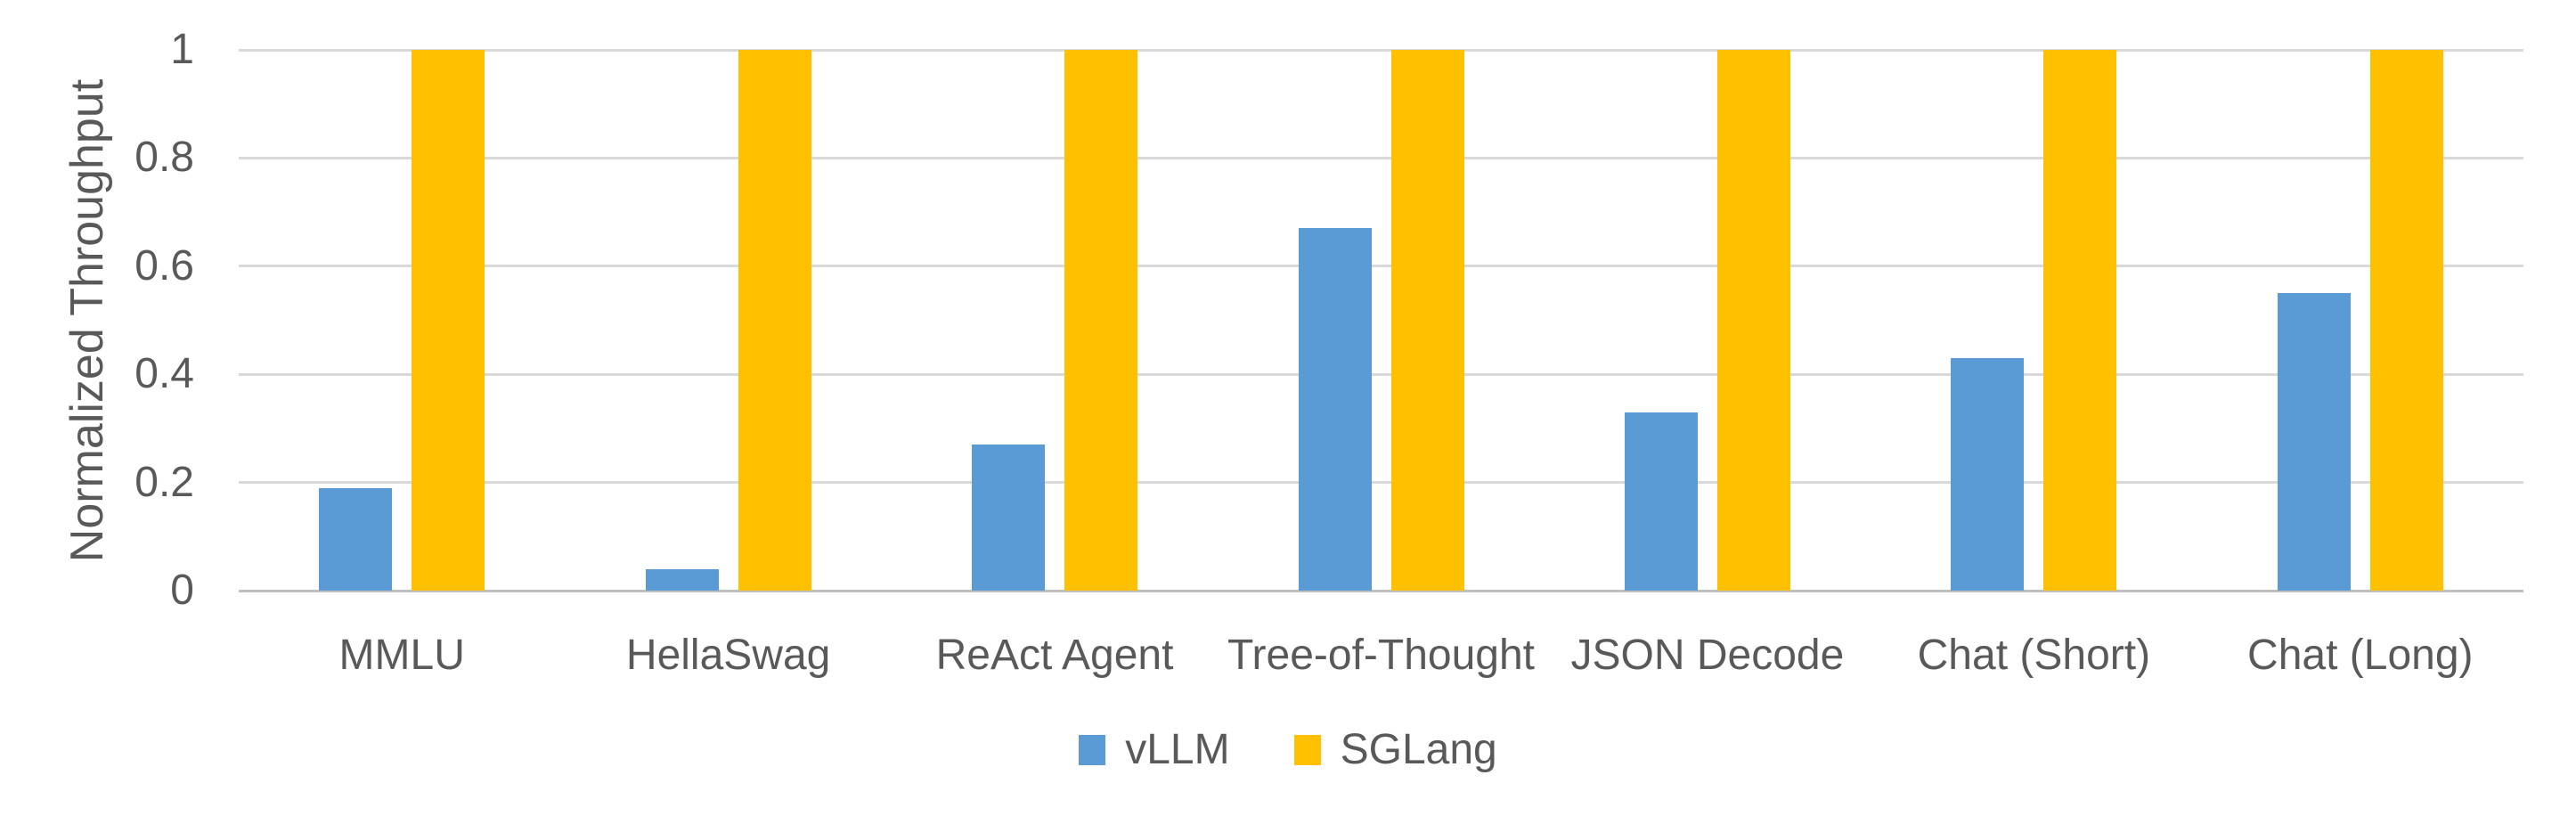 Image resolution: width=2576 pixels, height=824 pixels. Describe the element at coordinates (2080, 320) in the screenshot. I see `bar-sglang-chat-short` at that location.